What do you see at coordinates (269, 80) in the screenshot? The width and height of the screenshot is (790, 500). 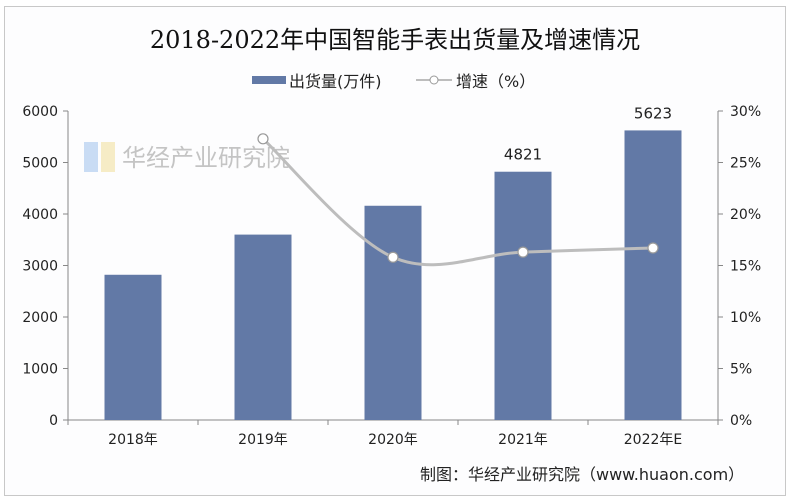 I see `legend-bar-swatch` at bounding box center [269, 80].